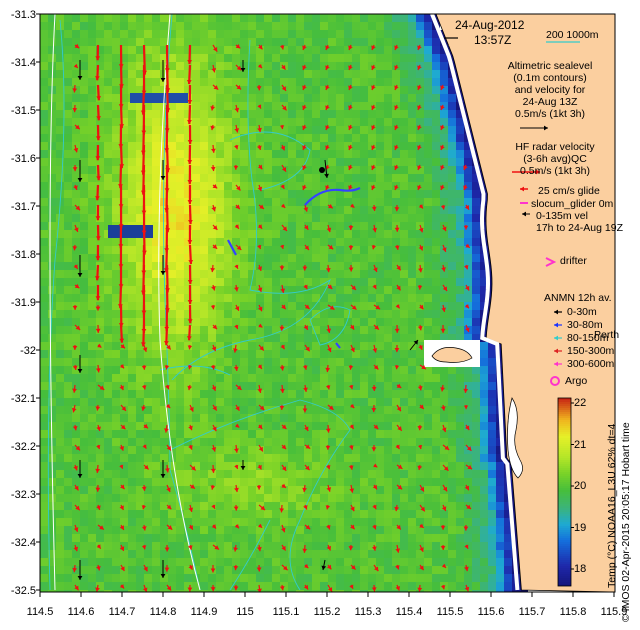 This screenshot has width=640, height=630. I want to click on legend-glyphs, so click(512, 211).